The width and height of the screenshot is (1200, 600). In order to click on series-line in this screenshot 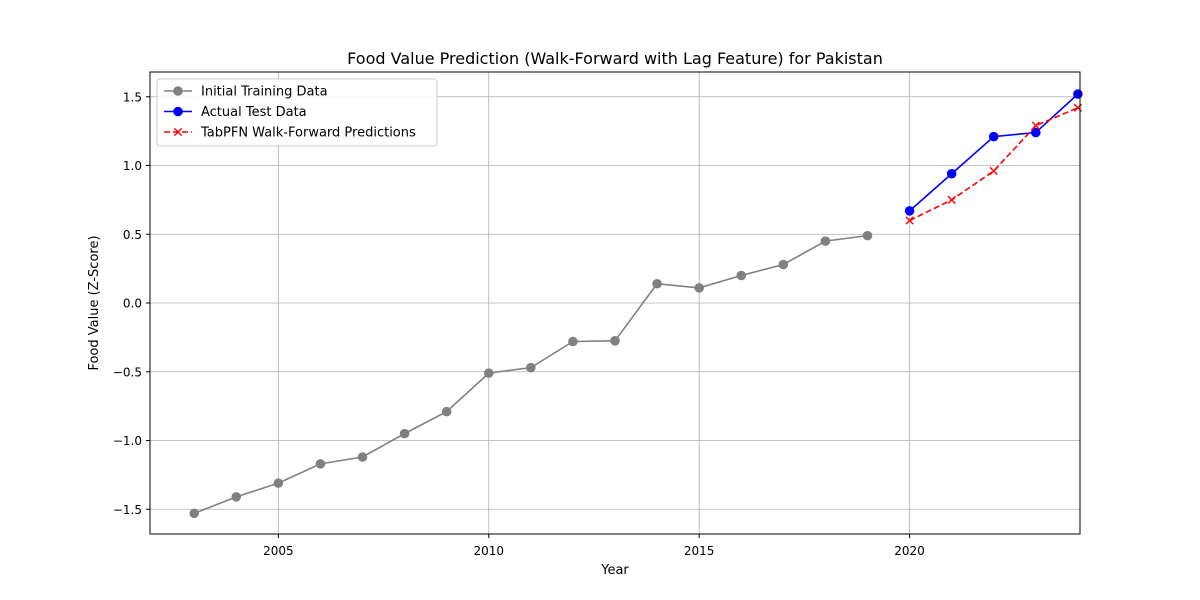, I will do `click(994, 164)`.